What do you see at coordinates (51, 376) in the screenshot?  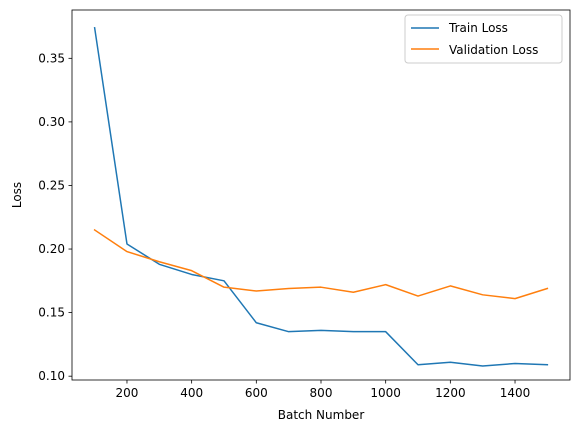 I see `y-tick-label: 0.10` at bounding box center [51, 376].